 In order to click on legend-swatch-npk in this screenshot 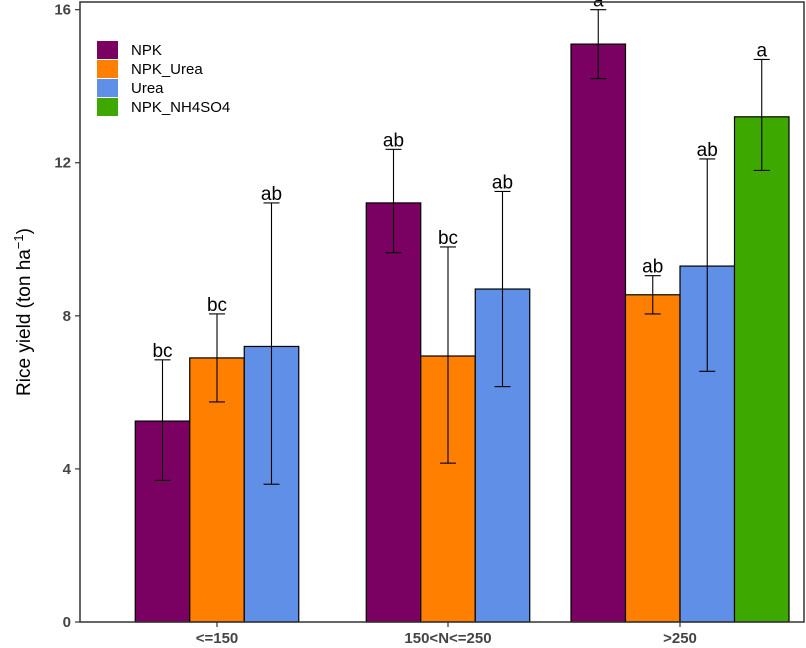, I will do `click(107, 50)`.